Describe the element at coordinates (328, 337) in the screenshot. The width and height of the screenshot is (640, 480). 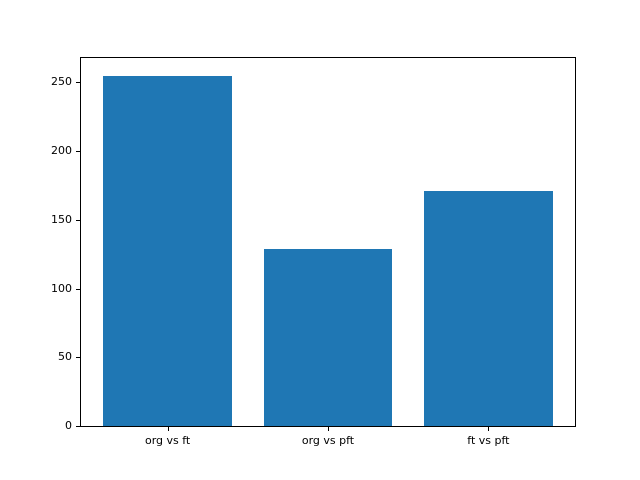
I see `bar-org-vs-pft` at that location.